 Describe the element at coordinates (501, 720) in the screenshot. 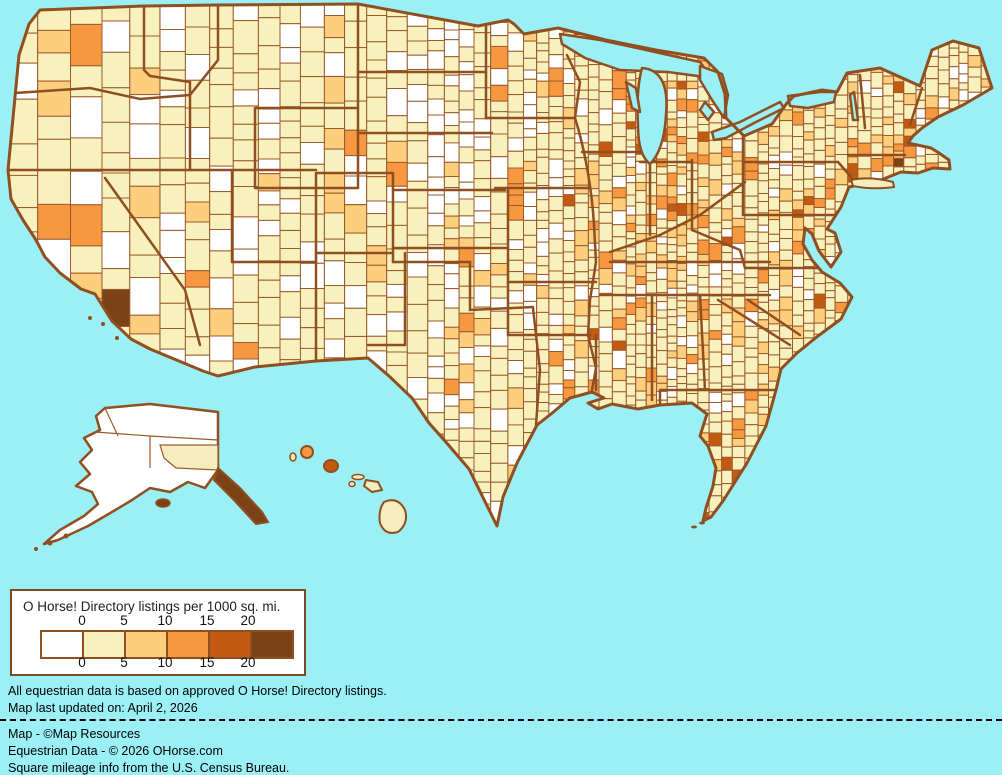

I see `dashed-separator` at that location.